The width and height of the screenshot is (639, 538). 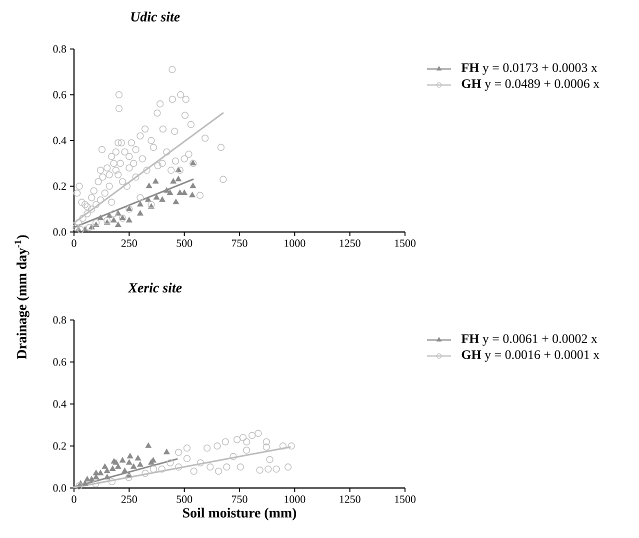 I want to click on chart-title: Udic site, so click(x=155, y=17).